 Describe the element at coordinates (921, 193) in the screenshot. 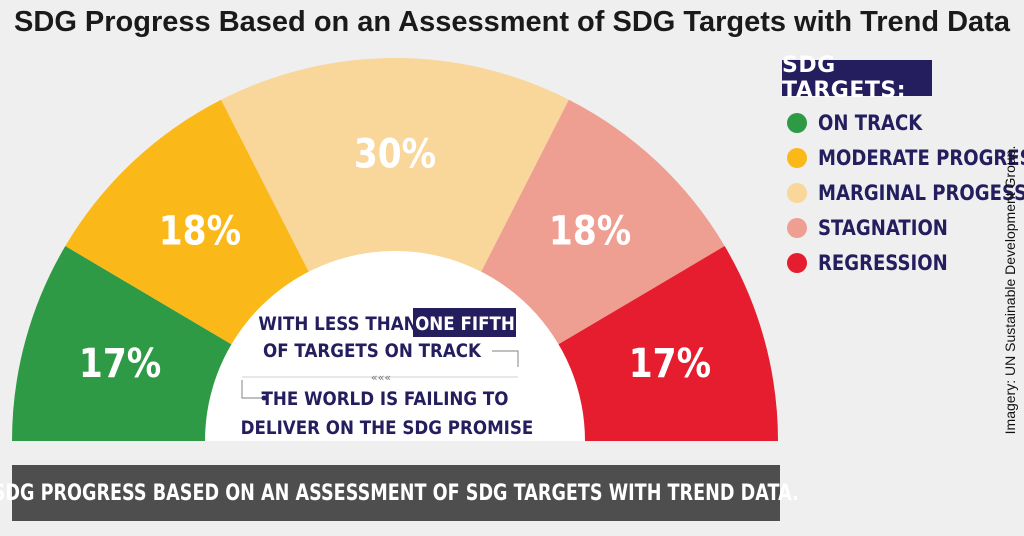

I see `legend-label: MARGINAL PROGESS` at that location.